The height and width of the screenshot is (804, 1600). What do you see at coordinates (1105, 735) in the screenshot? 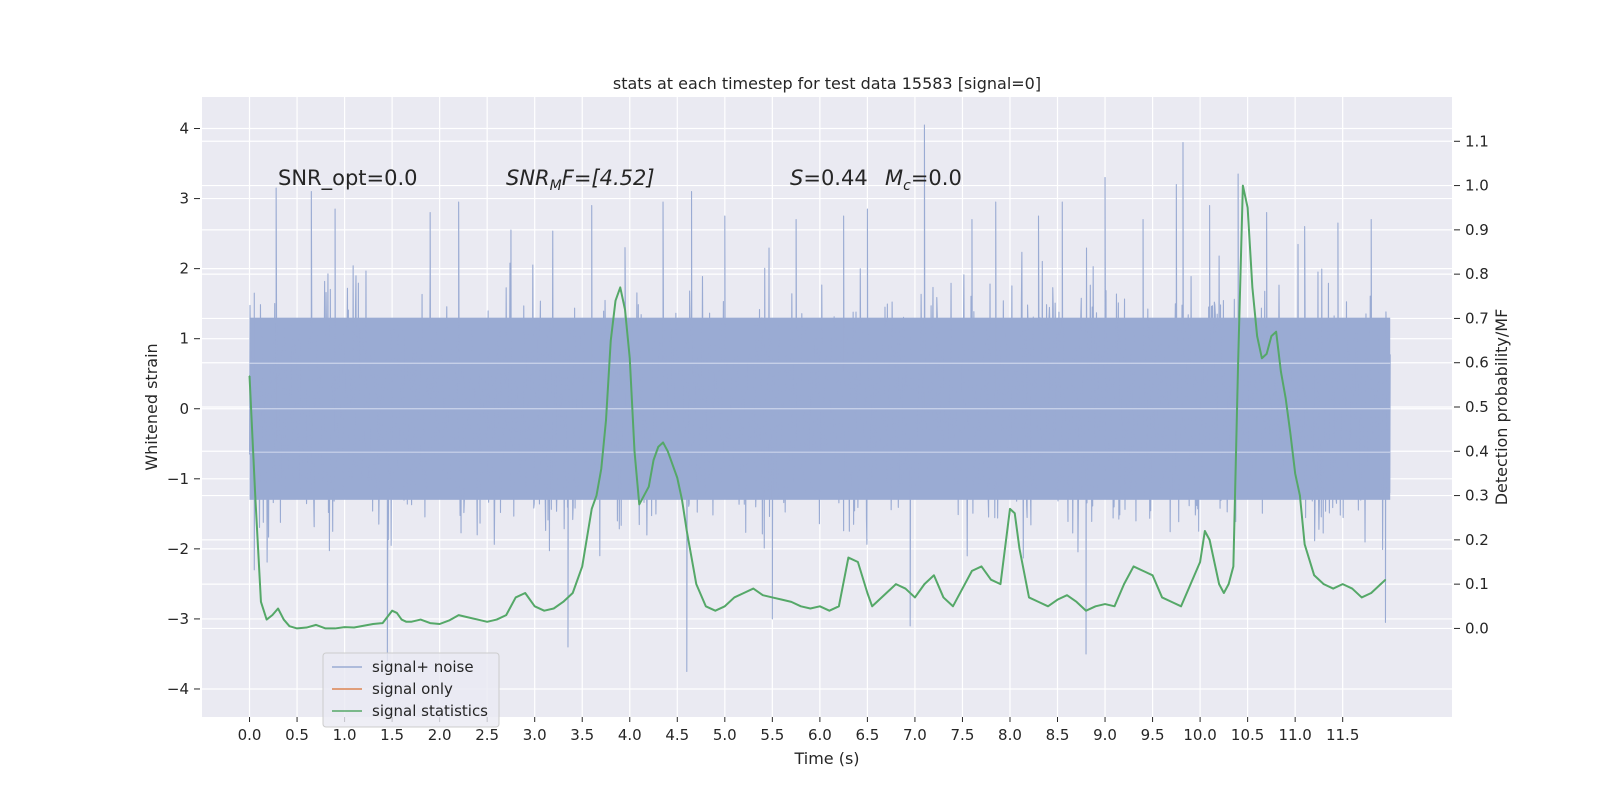
I see `x-tick-label-18: 9.0` at bounding box center [1105, 735].